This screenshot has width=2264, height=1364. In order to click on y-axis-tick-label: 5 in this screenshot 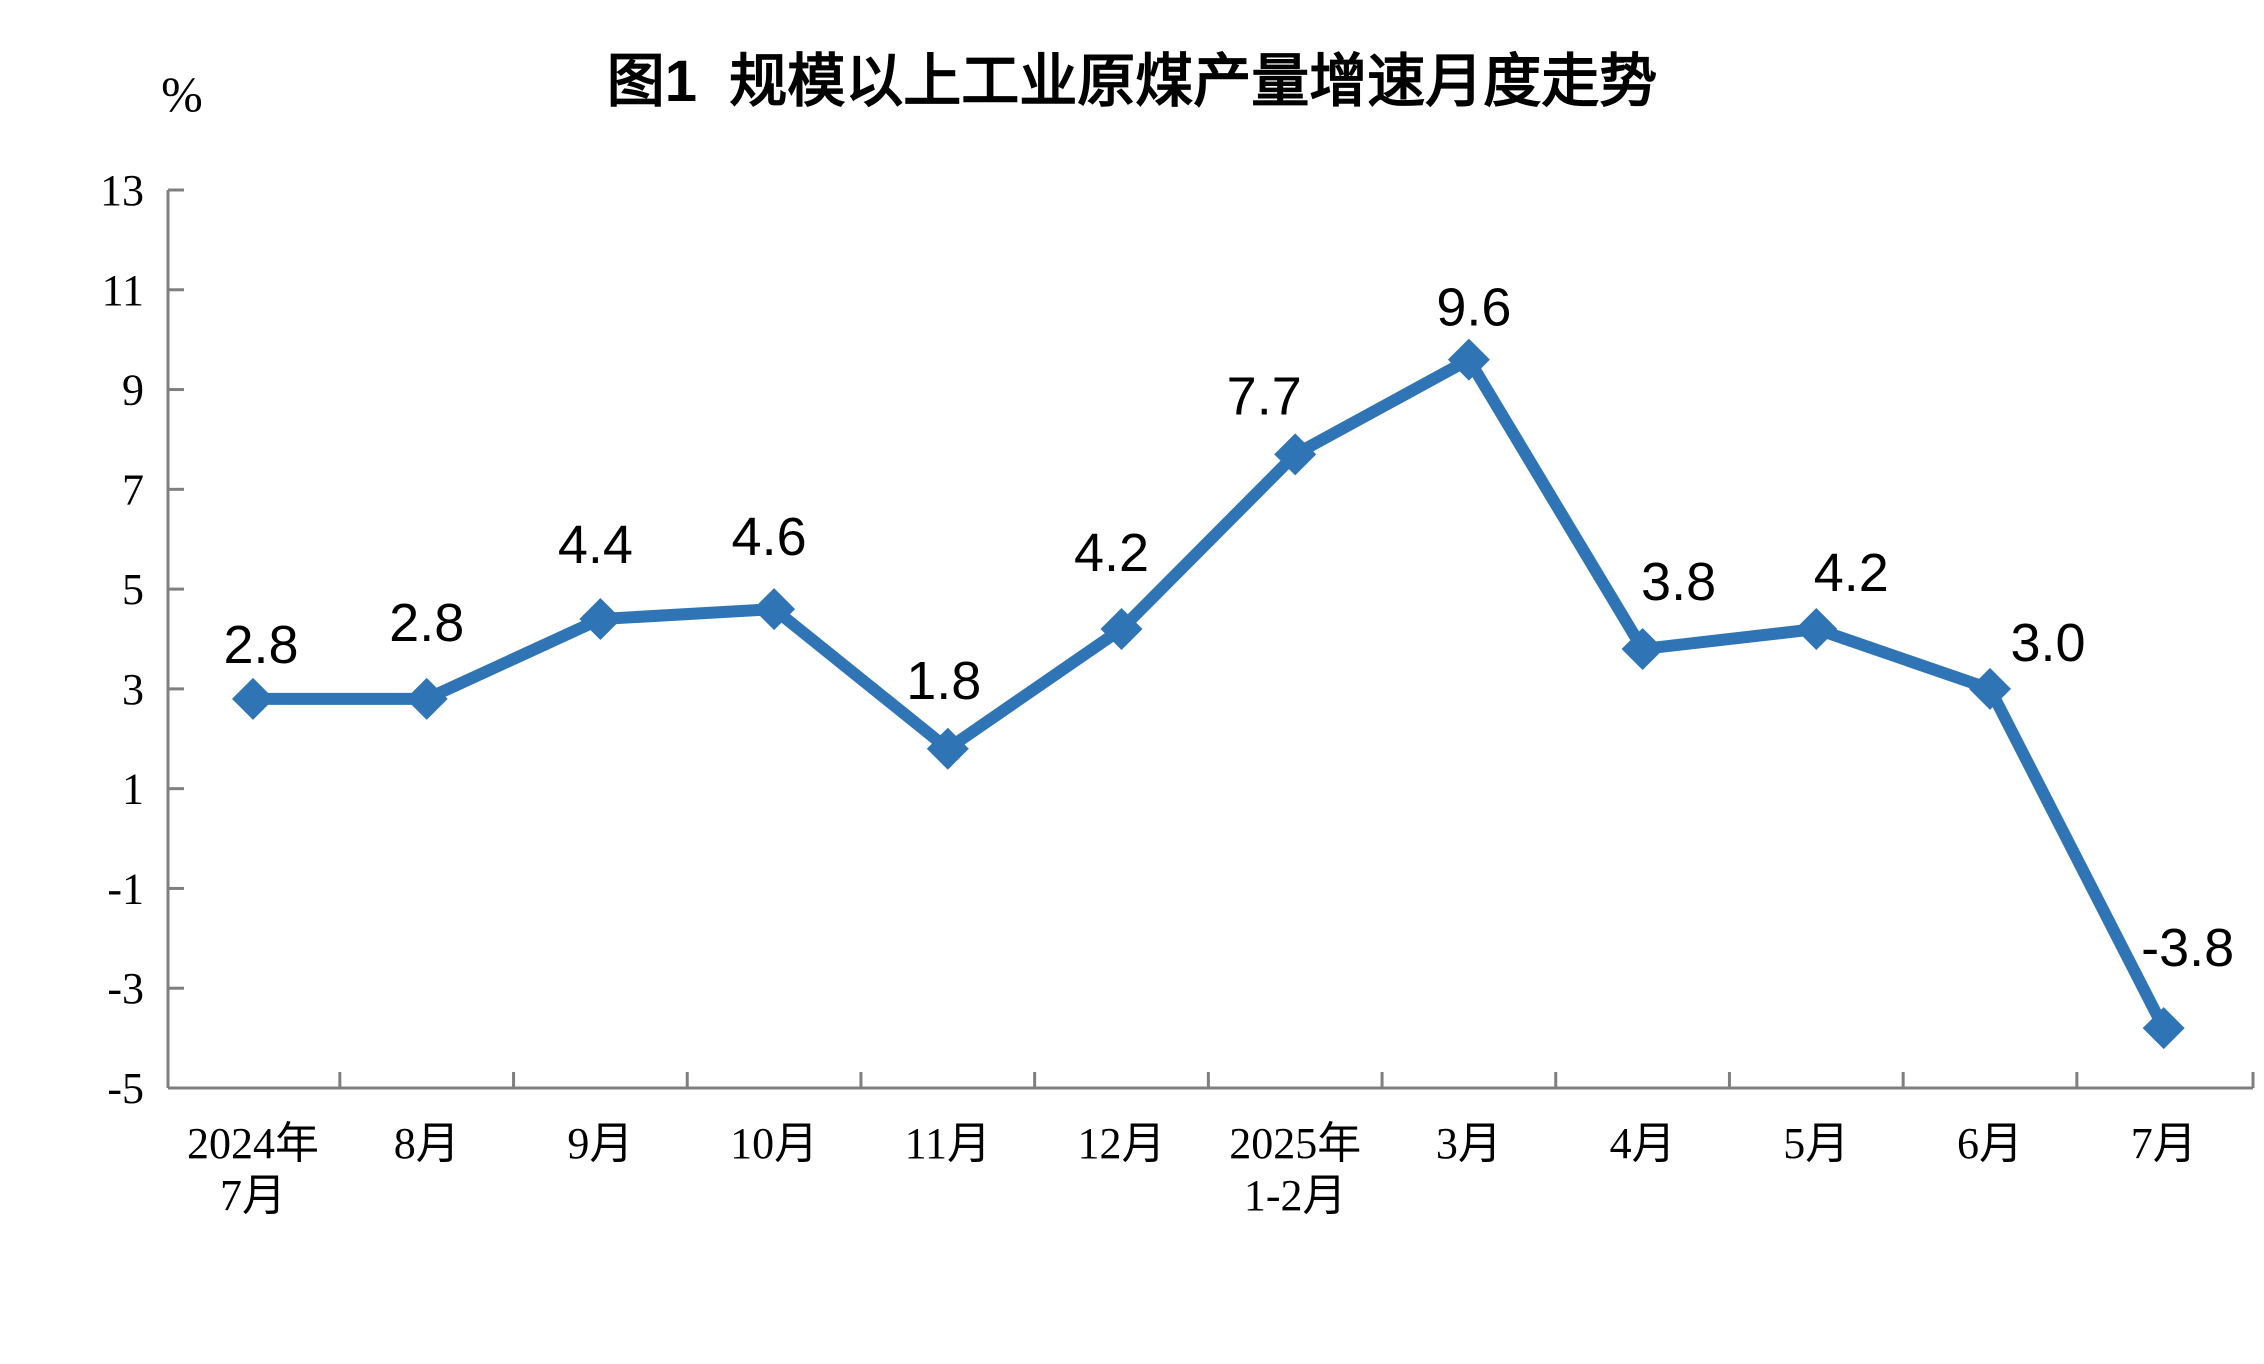, I will do `click(133, 589)`.